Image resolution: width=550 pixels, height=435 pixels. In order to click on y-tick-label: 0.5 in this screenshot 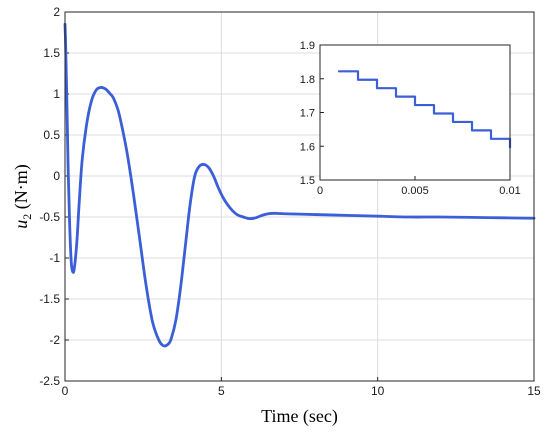, I will do `click(51, 135)`.